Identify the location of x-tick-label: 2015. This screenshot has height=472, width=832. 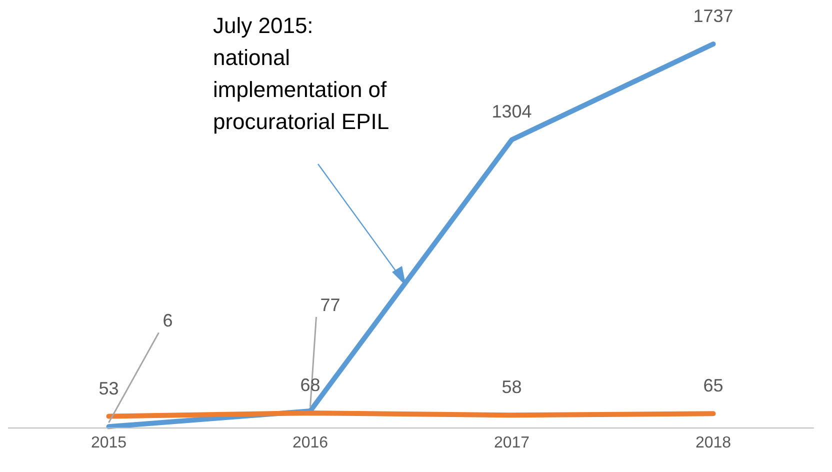
(108, 443).